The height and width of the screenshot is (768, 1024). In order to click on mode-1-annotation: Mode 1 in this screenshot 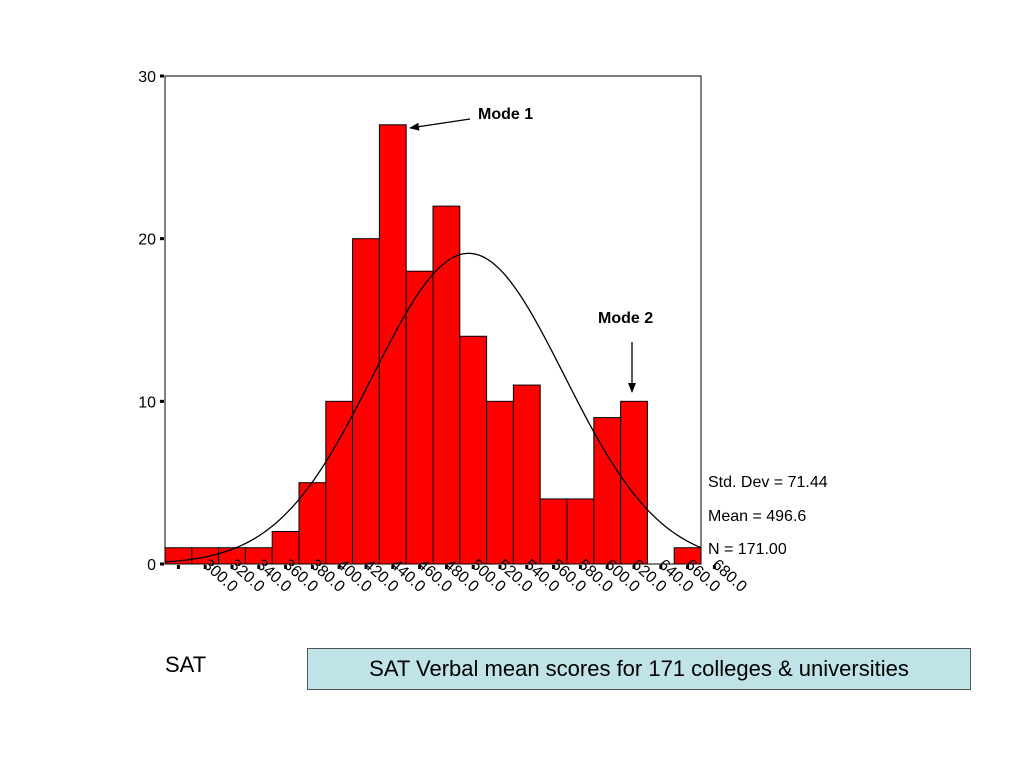, I will do `click(505, 114)`.